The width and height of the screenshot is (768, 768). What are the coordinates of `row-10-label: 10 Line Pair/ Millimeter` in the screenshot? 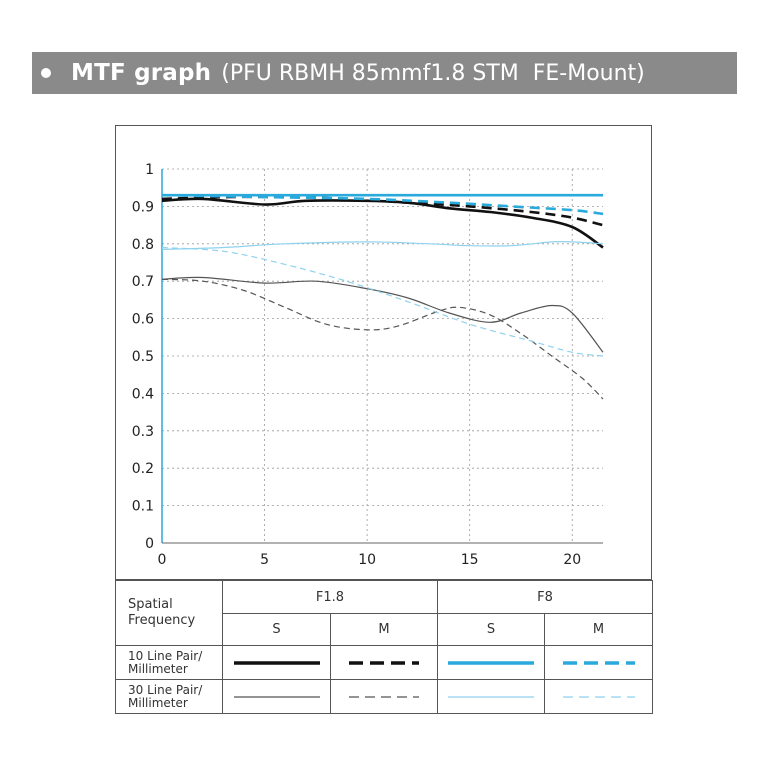 It's located at (169, 662).